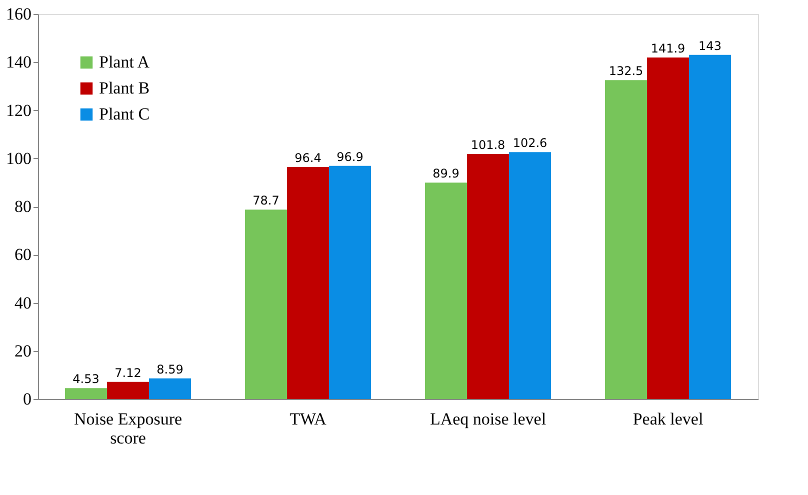 This screenshot has height=495, width=808. I want to click on x-tick-label: Noise Exposure score, so click(128, 429).